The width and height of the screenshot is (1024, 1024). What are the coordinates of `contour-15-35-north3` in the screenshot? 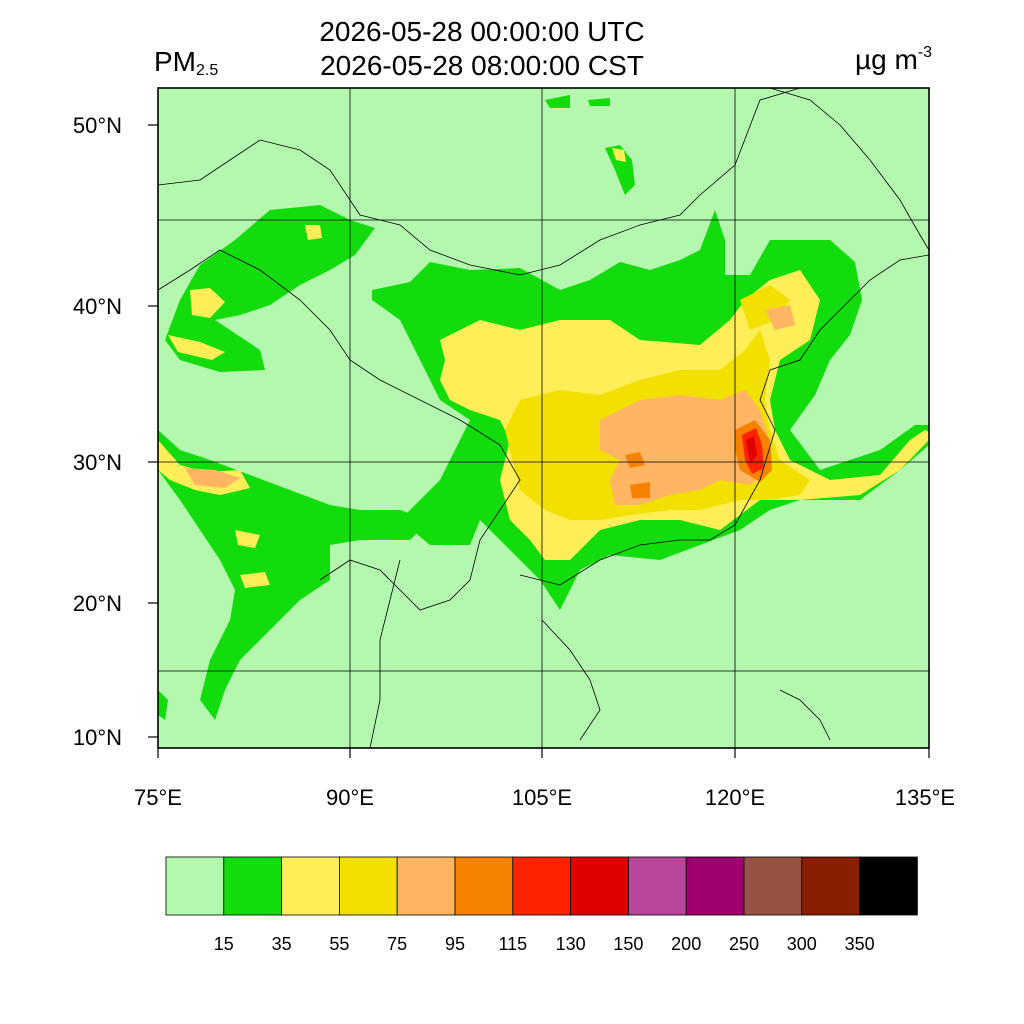 It's located at (599, 102).